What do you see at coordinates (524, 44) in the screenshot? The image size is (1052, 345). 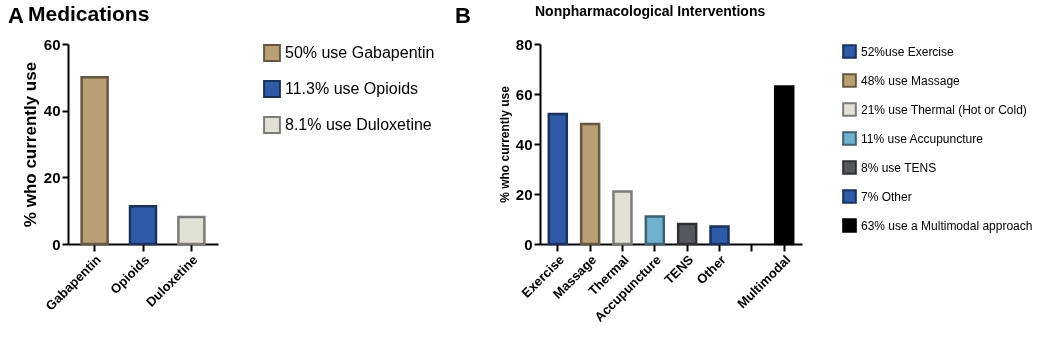 I see `y-tick-label: 80` at bounding box center [524, 44].